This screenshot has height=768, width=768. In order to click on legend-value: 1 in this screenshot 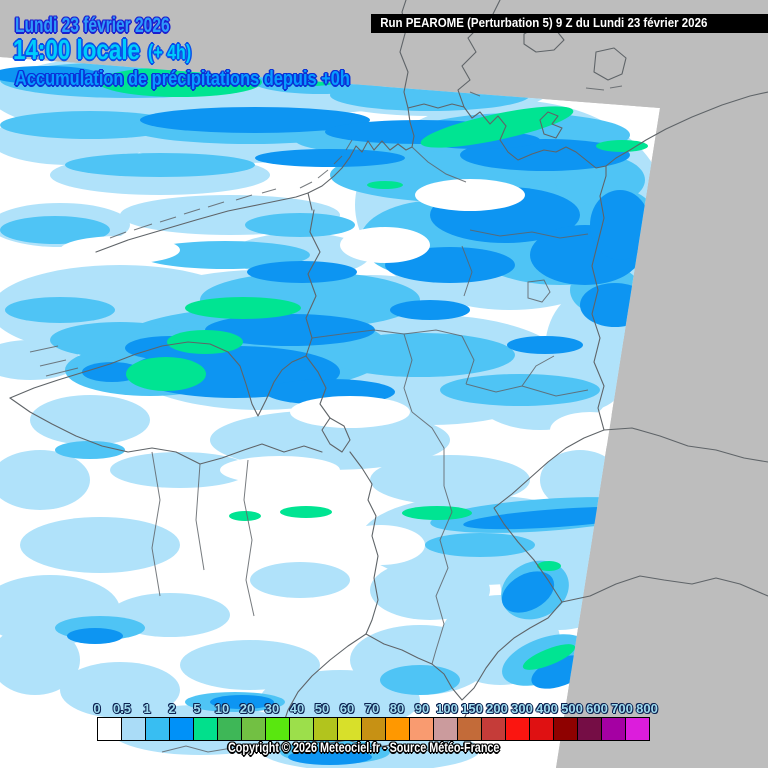, I will do `click(147, 708)`.